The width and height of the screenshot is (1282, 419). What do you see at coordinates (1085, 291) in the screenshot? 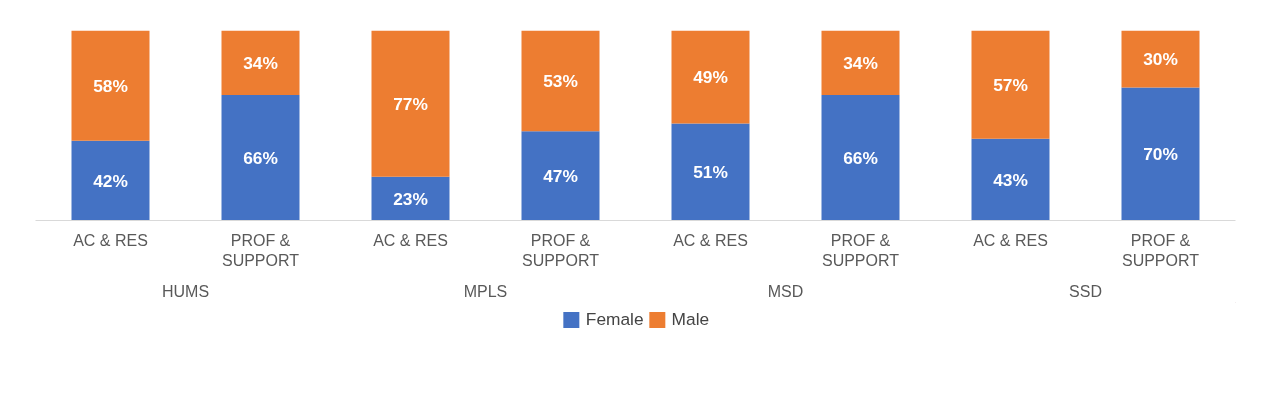
I see `text: SSD` at bounding box center [1085, 291].